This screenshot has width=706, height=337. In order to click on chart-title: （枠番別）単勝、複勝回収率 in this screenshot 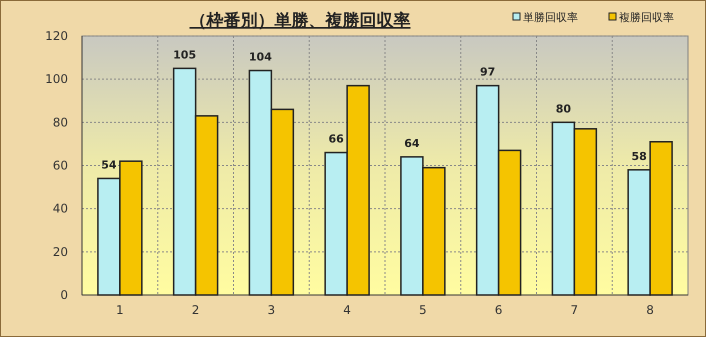, I will do `click(300, 21)`.